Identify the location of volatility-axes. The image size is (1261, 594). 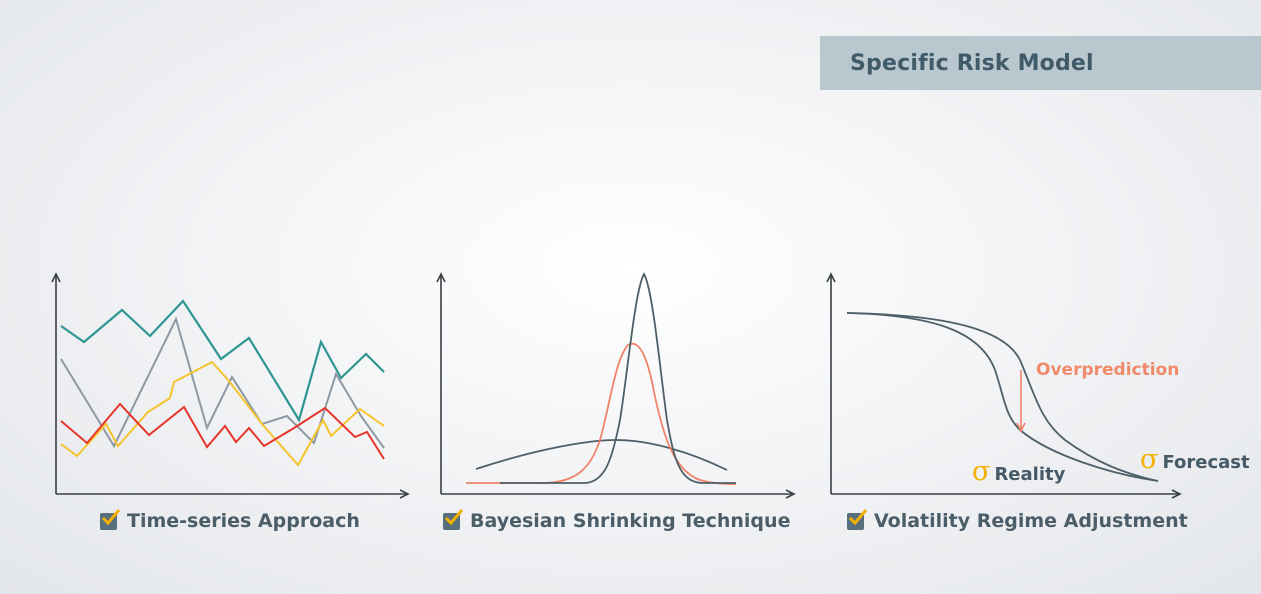
(1004, 385).